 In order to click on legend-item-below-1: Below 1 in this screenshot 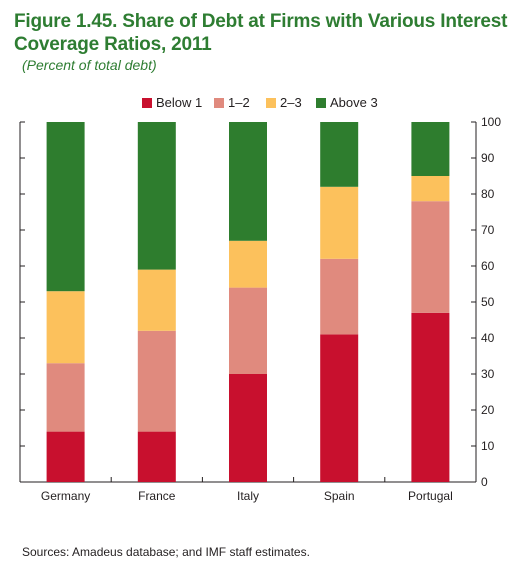, I will do `click(172, 103)`.